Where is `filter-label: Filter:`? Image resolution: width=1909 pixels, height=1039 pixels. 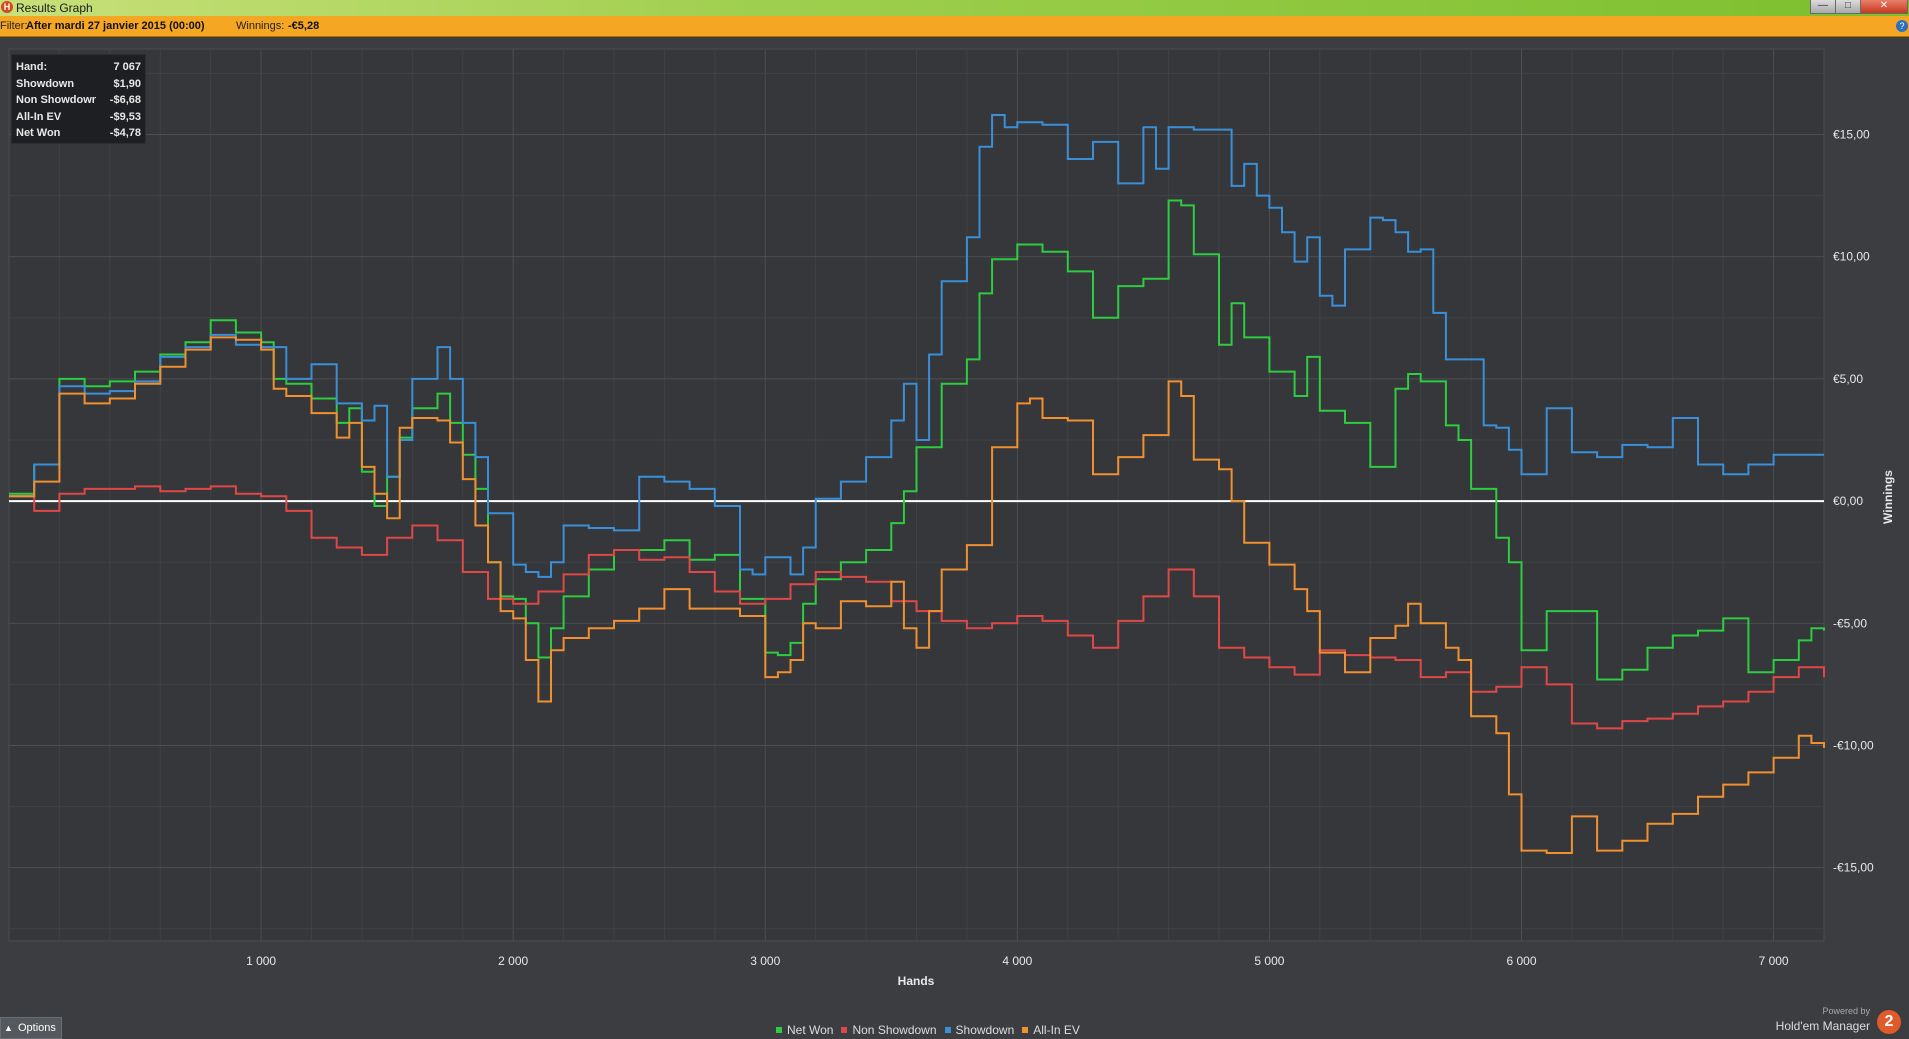
filter-label: Filter: is located at coordinates (14, 26).